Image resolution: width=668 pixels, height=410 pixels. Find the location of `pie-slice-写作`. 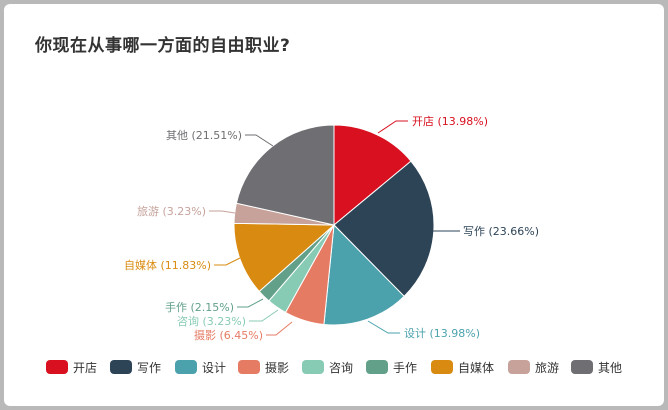

pie-slice-写作 is located at coordinates (384, 229).